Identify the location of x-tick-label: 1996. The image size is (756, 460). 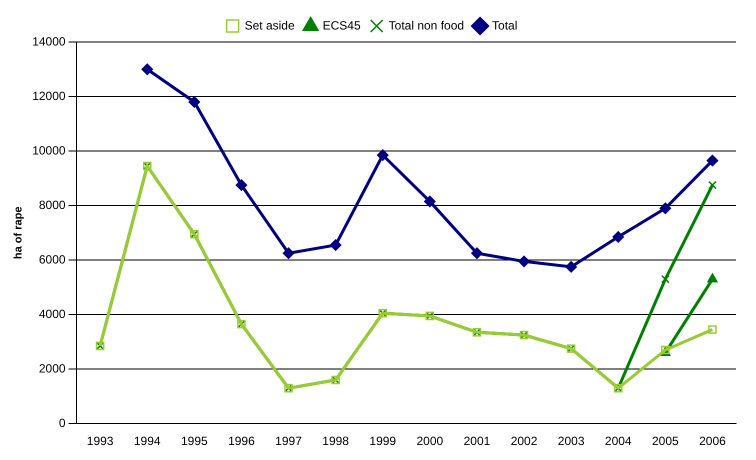
(242, 441).